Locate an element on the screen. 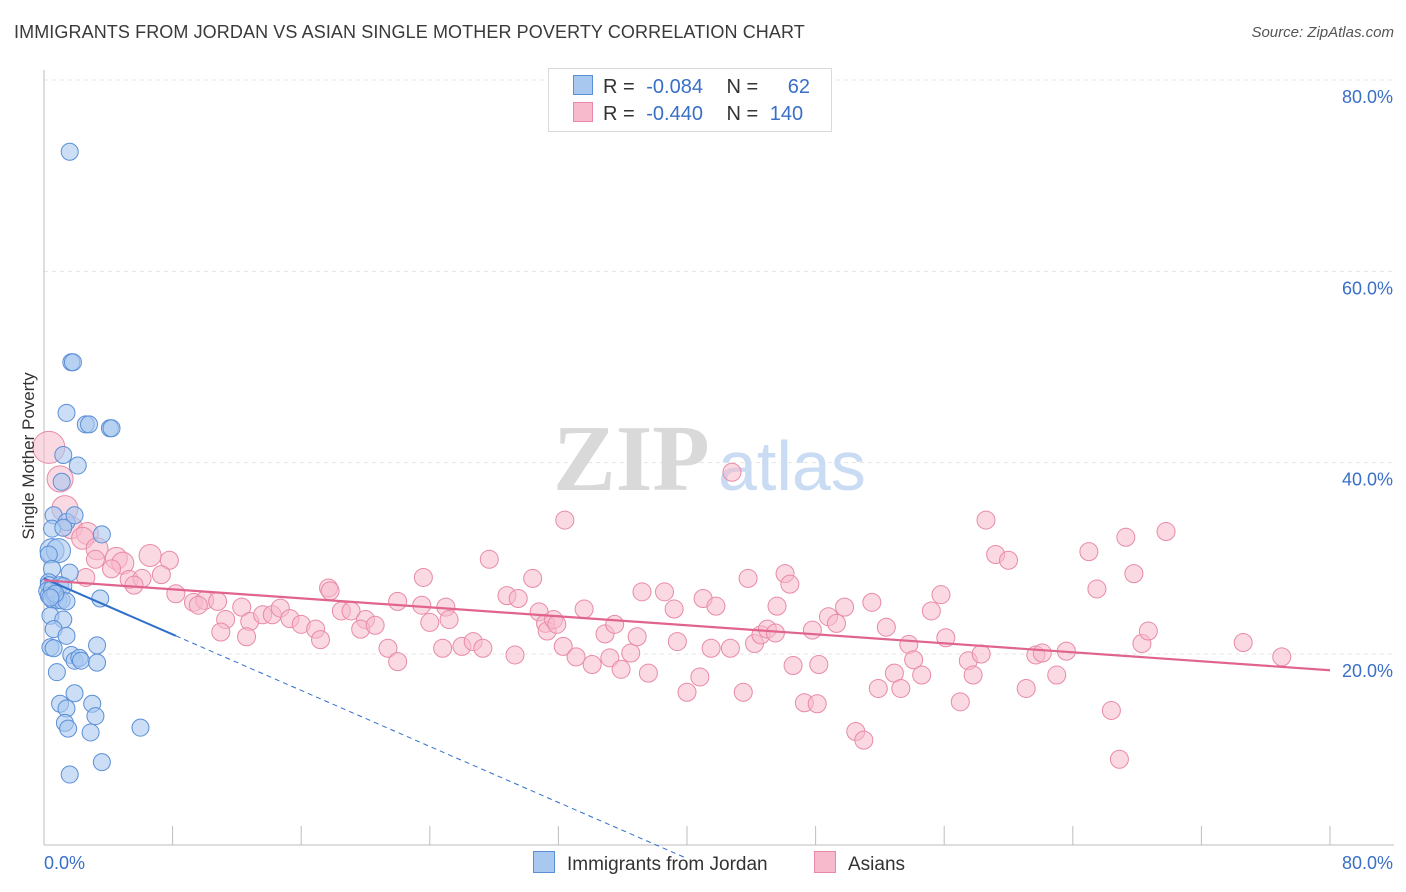 Image resolution: width=1406 pixels, height=892 pixels. watermark-zip: ZIP is located at coordinates (631, 459).